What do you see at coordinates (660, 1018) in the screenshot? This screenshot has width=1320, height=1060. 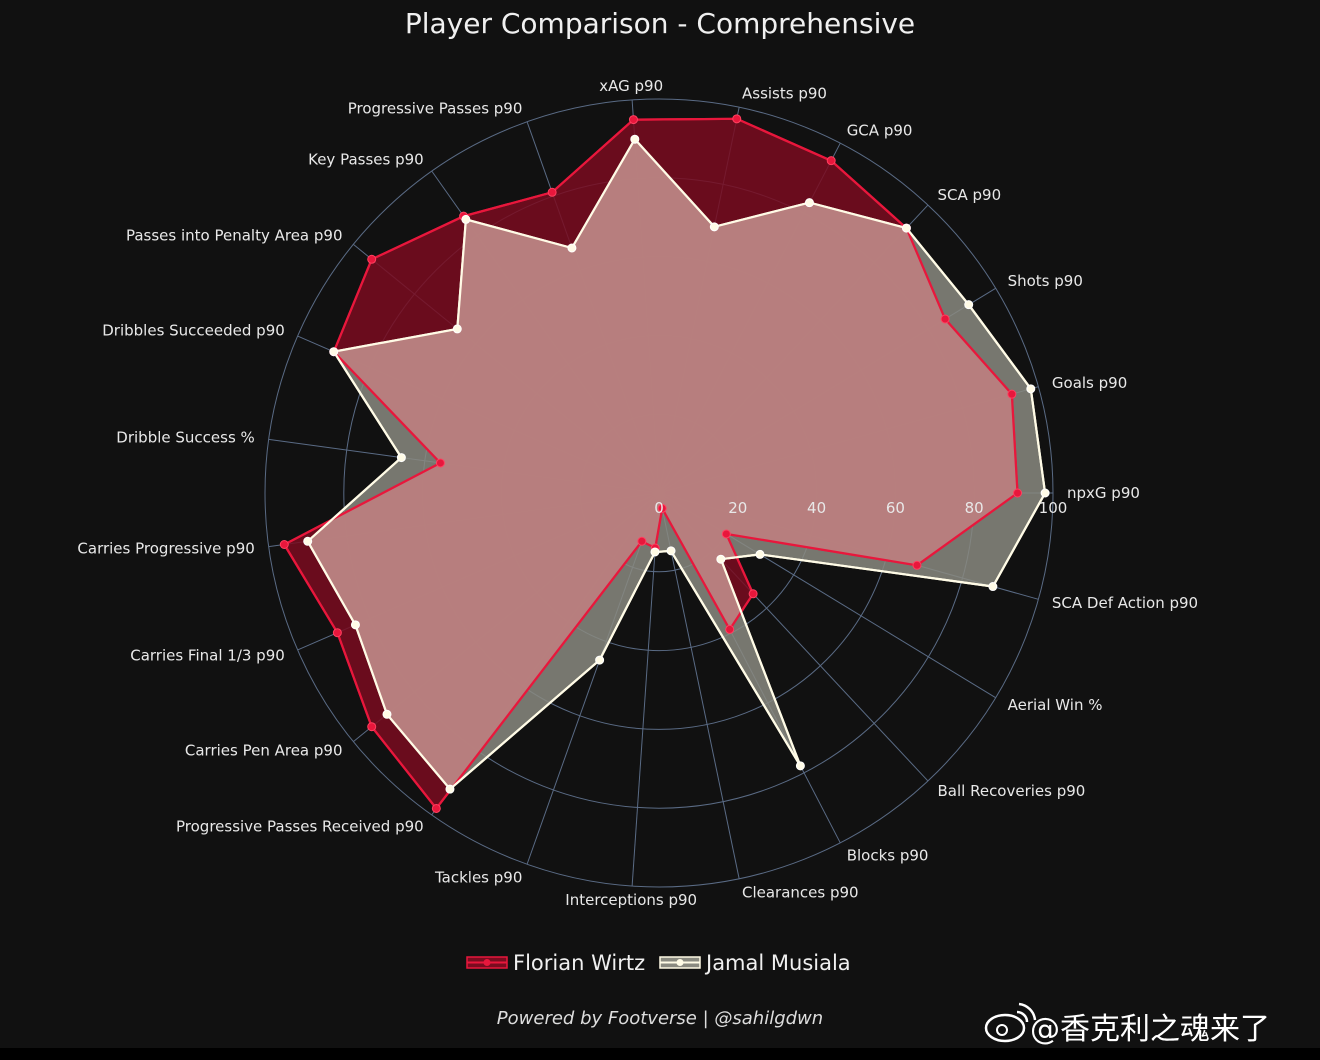 I see `credit-text: Powered by Footverse | @sahilgdwn` at bounding box center [660, 1018].